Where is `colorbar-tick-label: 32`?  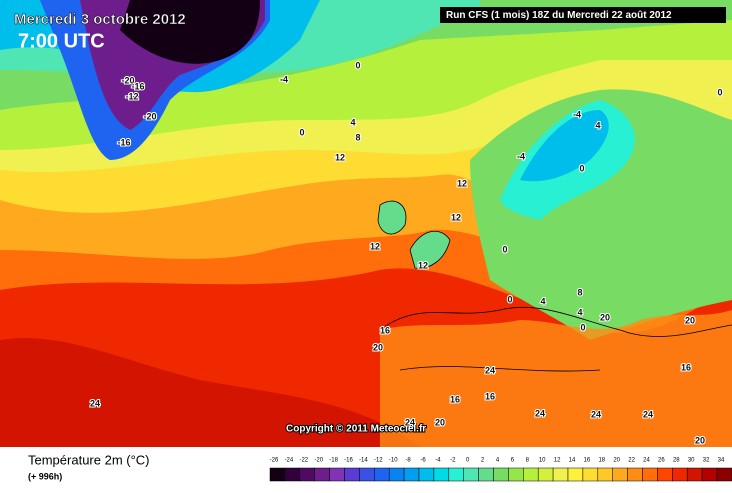 colorbar-tick-label: 32 is located at coordinates (706, 461).